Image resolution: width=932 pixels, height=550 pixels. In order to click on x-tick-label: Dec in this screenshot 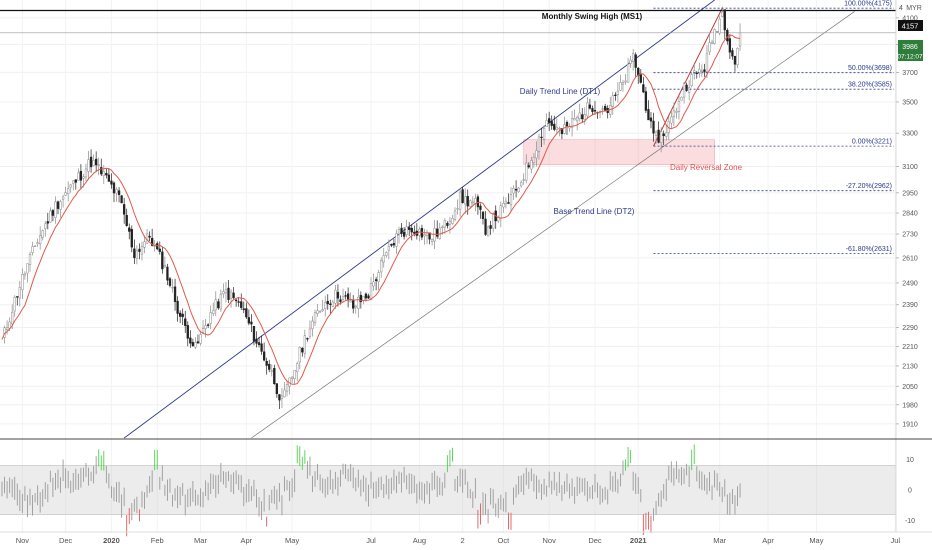, I will do `click(66, 540)`.